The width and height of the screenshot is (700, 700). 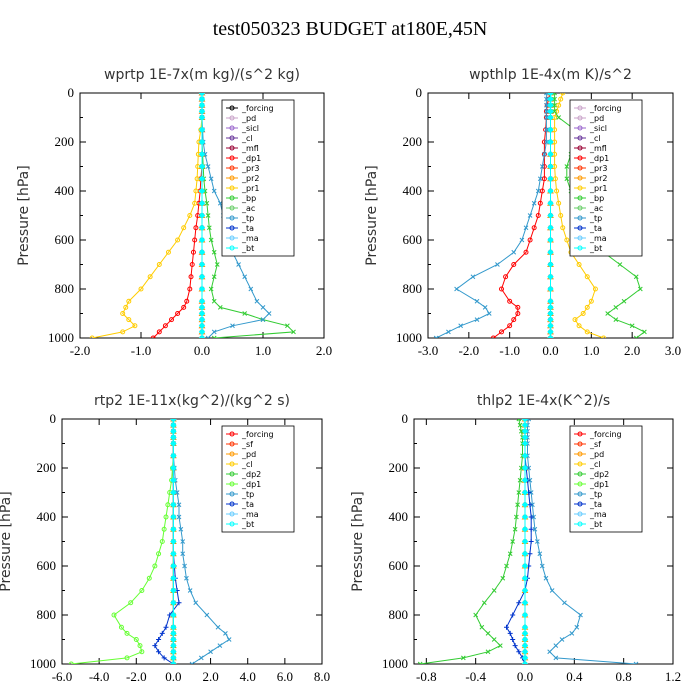 What do you see at coordinates (596, 208) in the screenshot?
I see `legend-label: _ac` at bounding box center [596, 208].